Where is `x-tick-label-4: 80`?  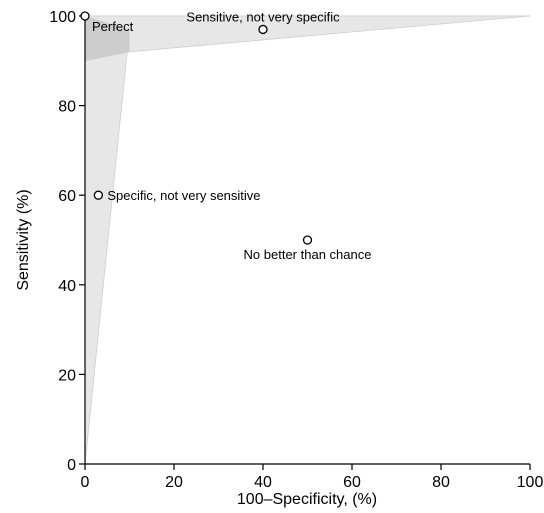 x-tick-label-4: 80 is located at coordinates (441, 482).